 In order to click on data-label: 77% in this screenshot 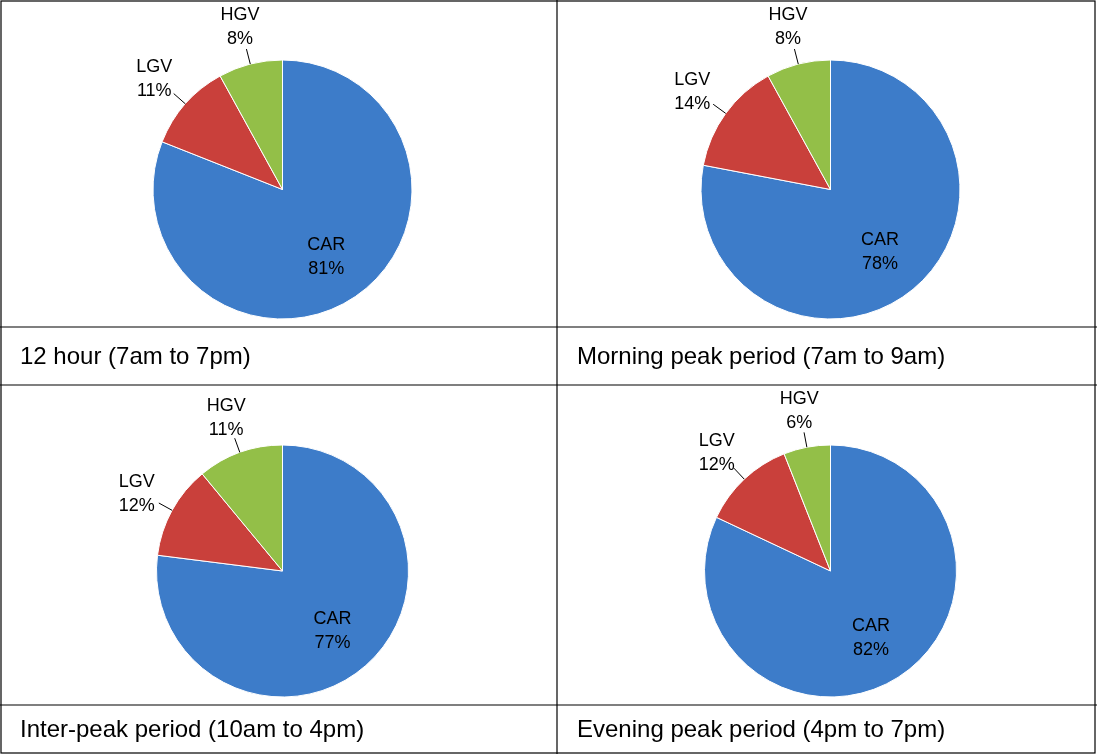, I will do `click(332, 641)`.